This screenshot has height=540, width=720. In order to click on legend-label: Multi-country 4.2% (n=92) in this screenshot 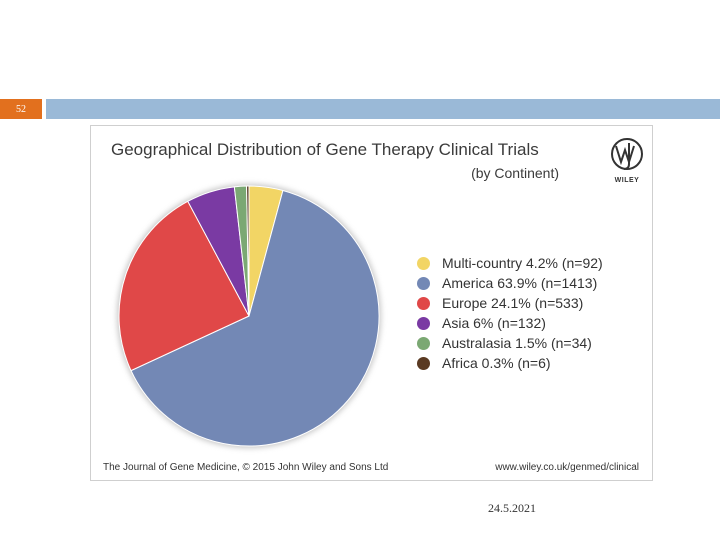, I will do `click(522, 263)`.